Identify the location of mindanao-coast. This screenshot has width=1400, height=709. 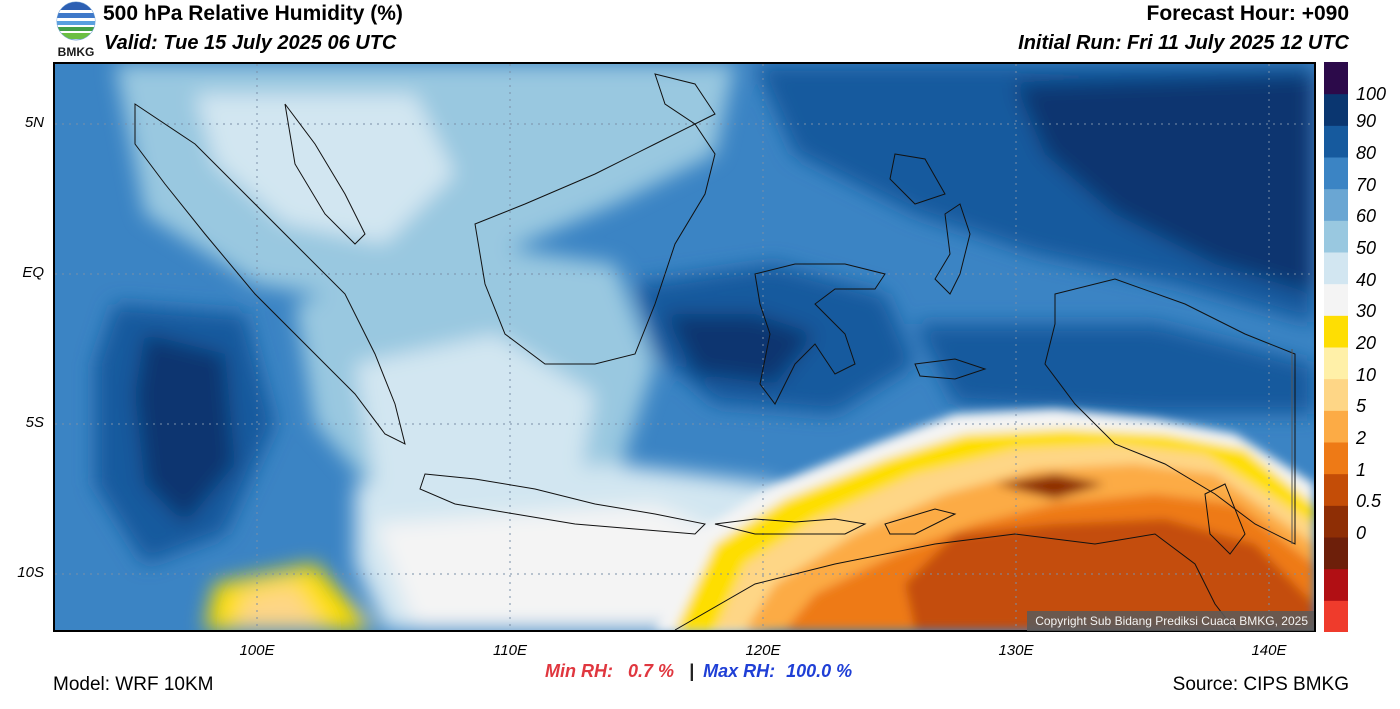
(917, 179).